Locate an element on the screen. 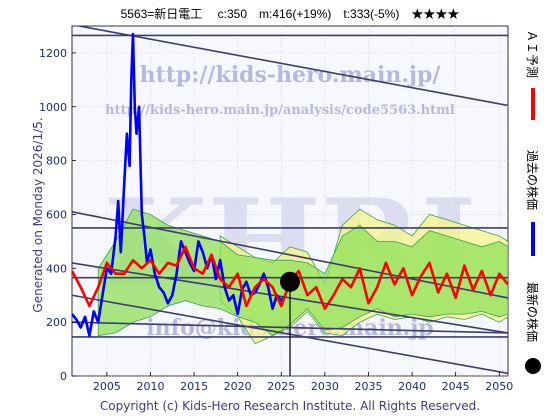 The height and width of the screenshot is (420, 560). x-tick-label: 2005 is located at coordinates (107, 386).